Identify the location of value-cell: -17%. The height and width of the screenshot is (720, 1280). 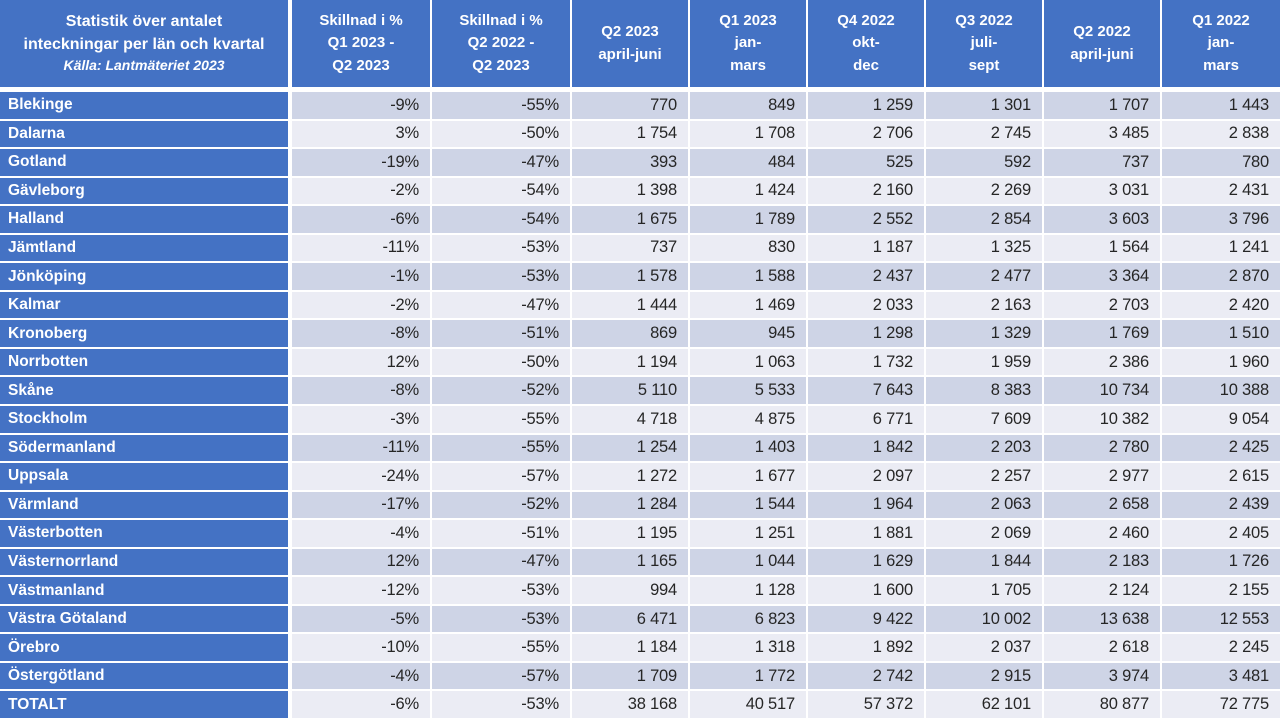
(362, 506).